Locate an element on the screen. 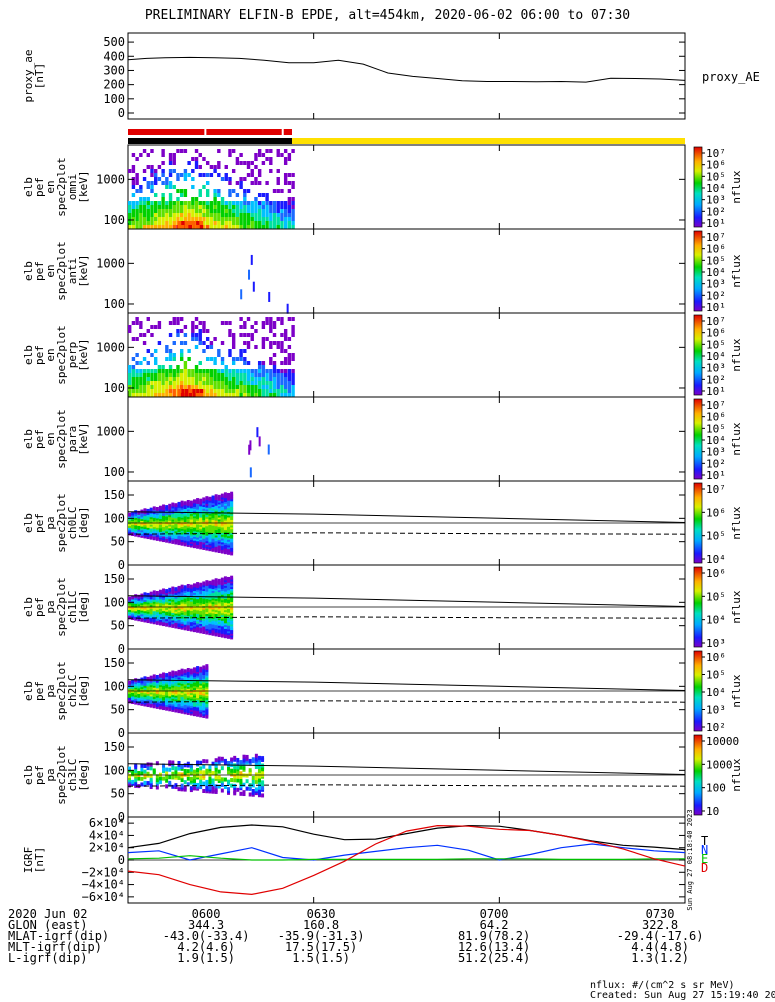  colorbar-tick-label: 10¹ is located at coordinates (716, 307).